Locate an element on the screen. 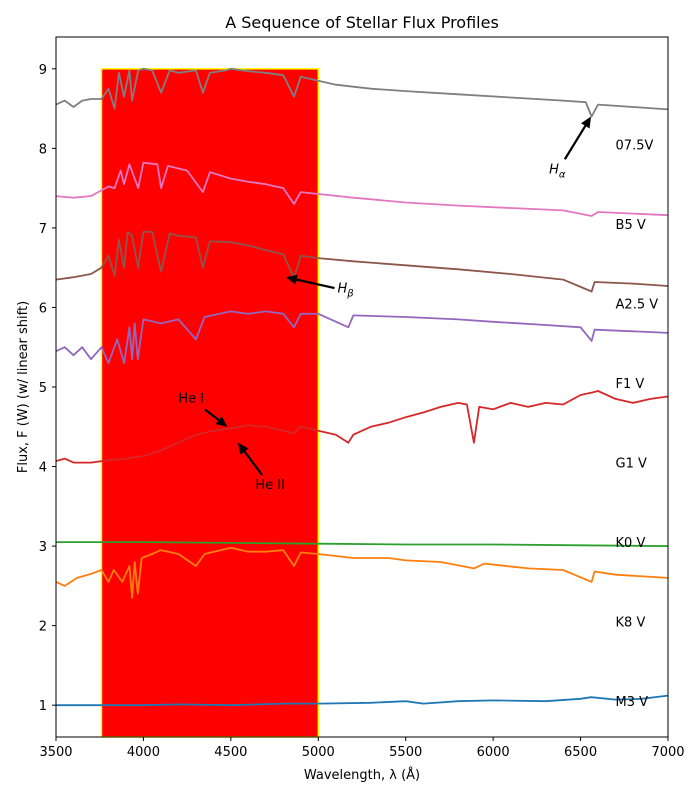 This screenshot has height=800, width=700. series-label-6: B5 V is located at coordinates (631, 225).